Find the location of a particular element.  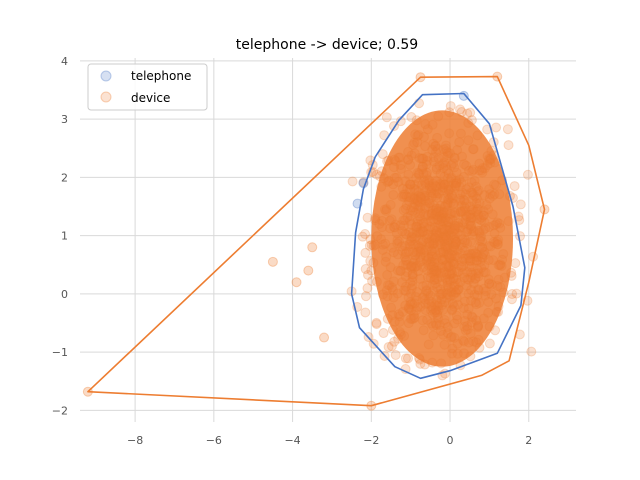

y-tick-label: 2 is located at coordinates (64, 177).